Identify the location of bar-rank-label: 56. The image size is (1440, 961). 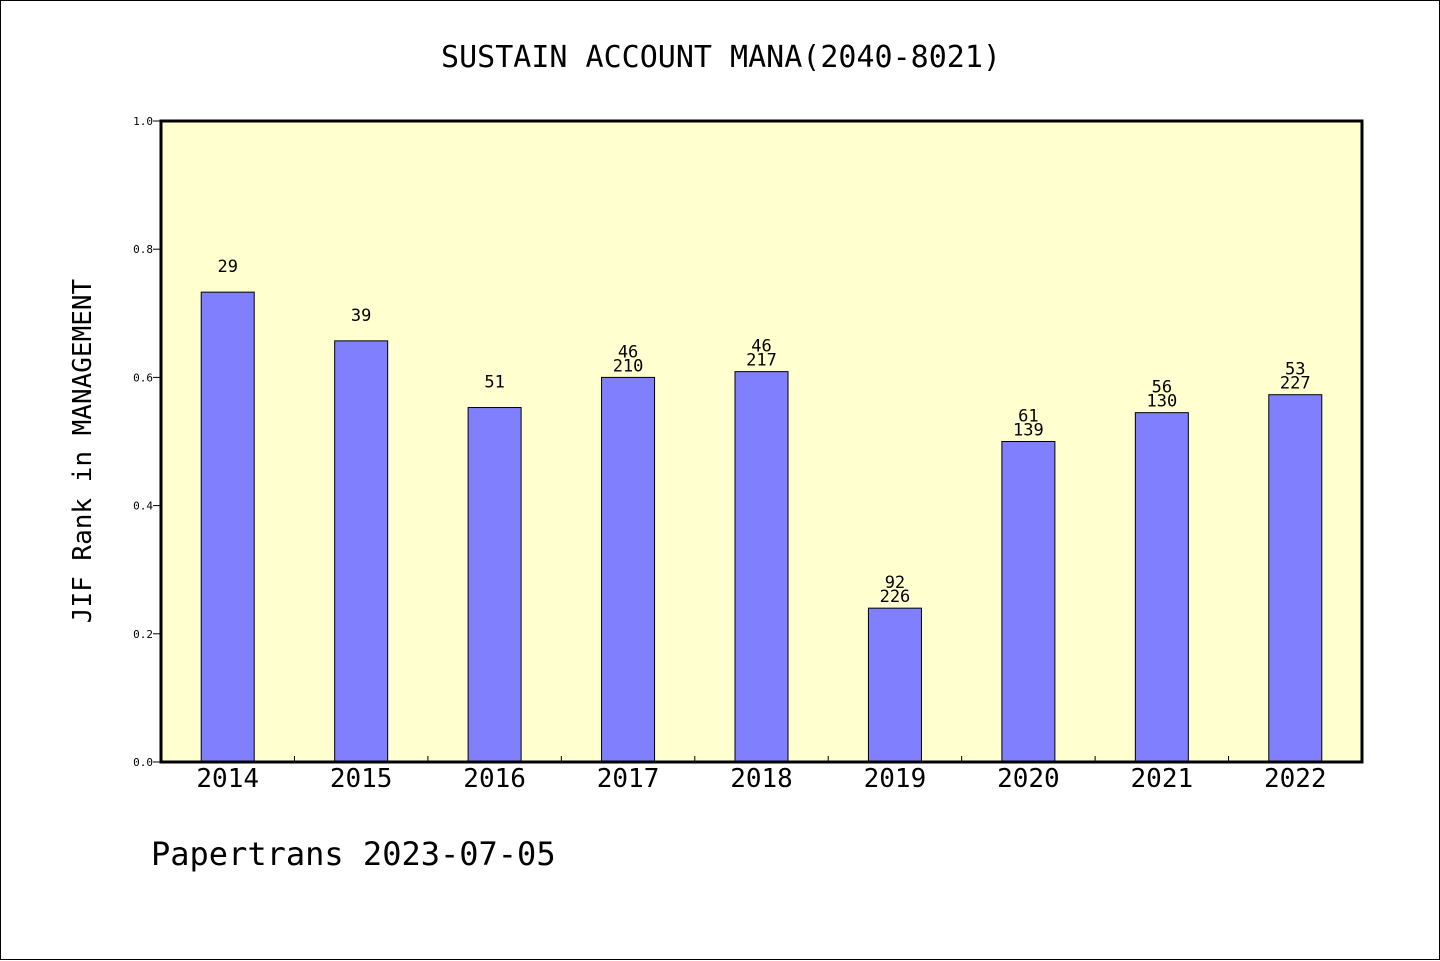
(1162, 388).